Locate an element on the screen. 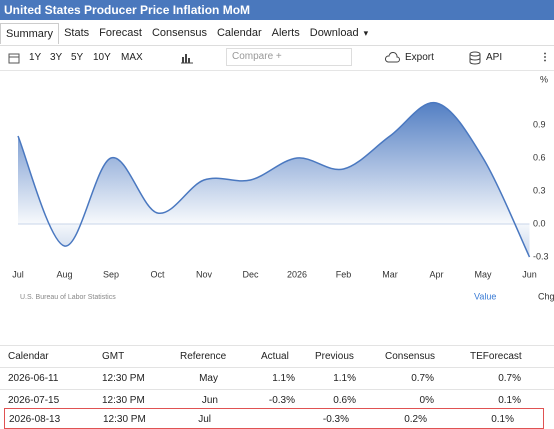  x-tick-label: Dec is located at coordinates (250, 274).